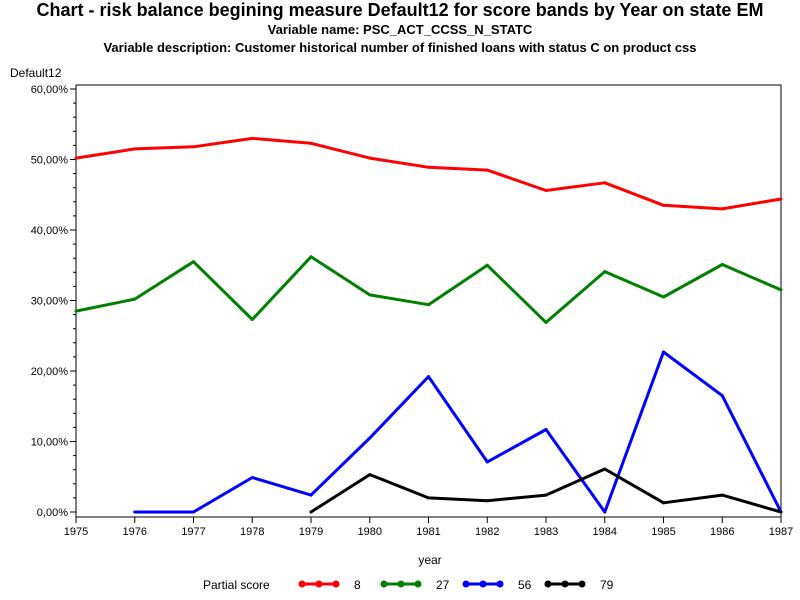 This screenshot has width=800, height=600. I want to click on legend-label-56: 56, so click(525, 585).